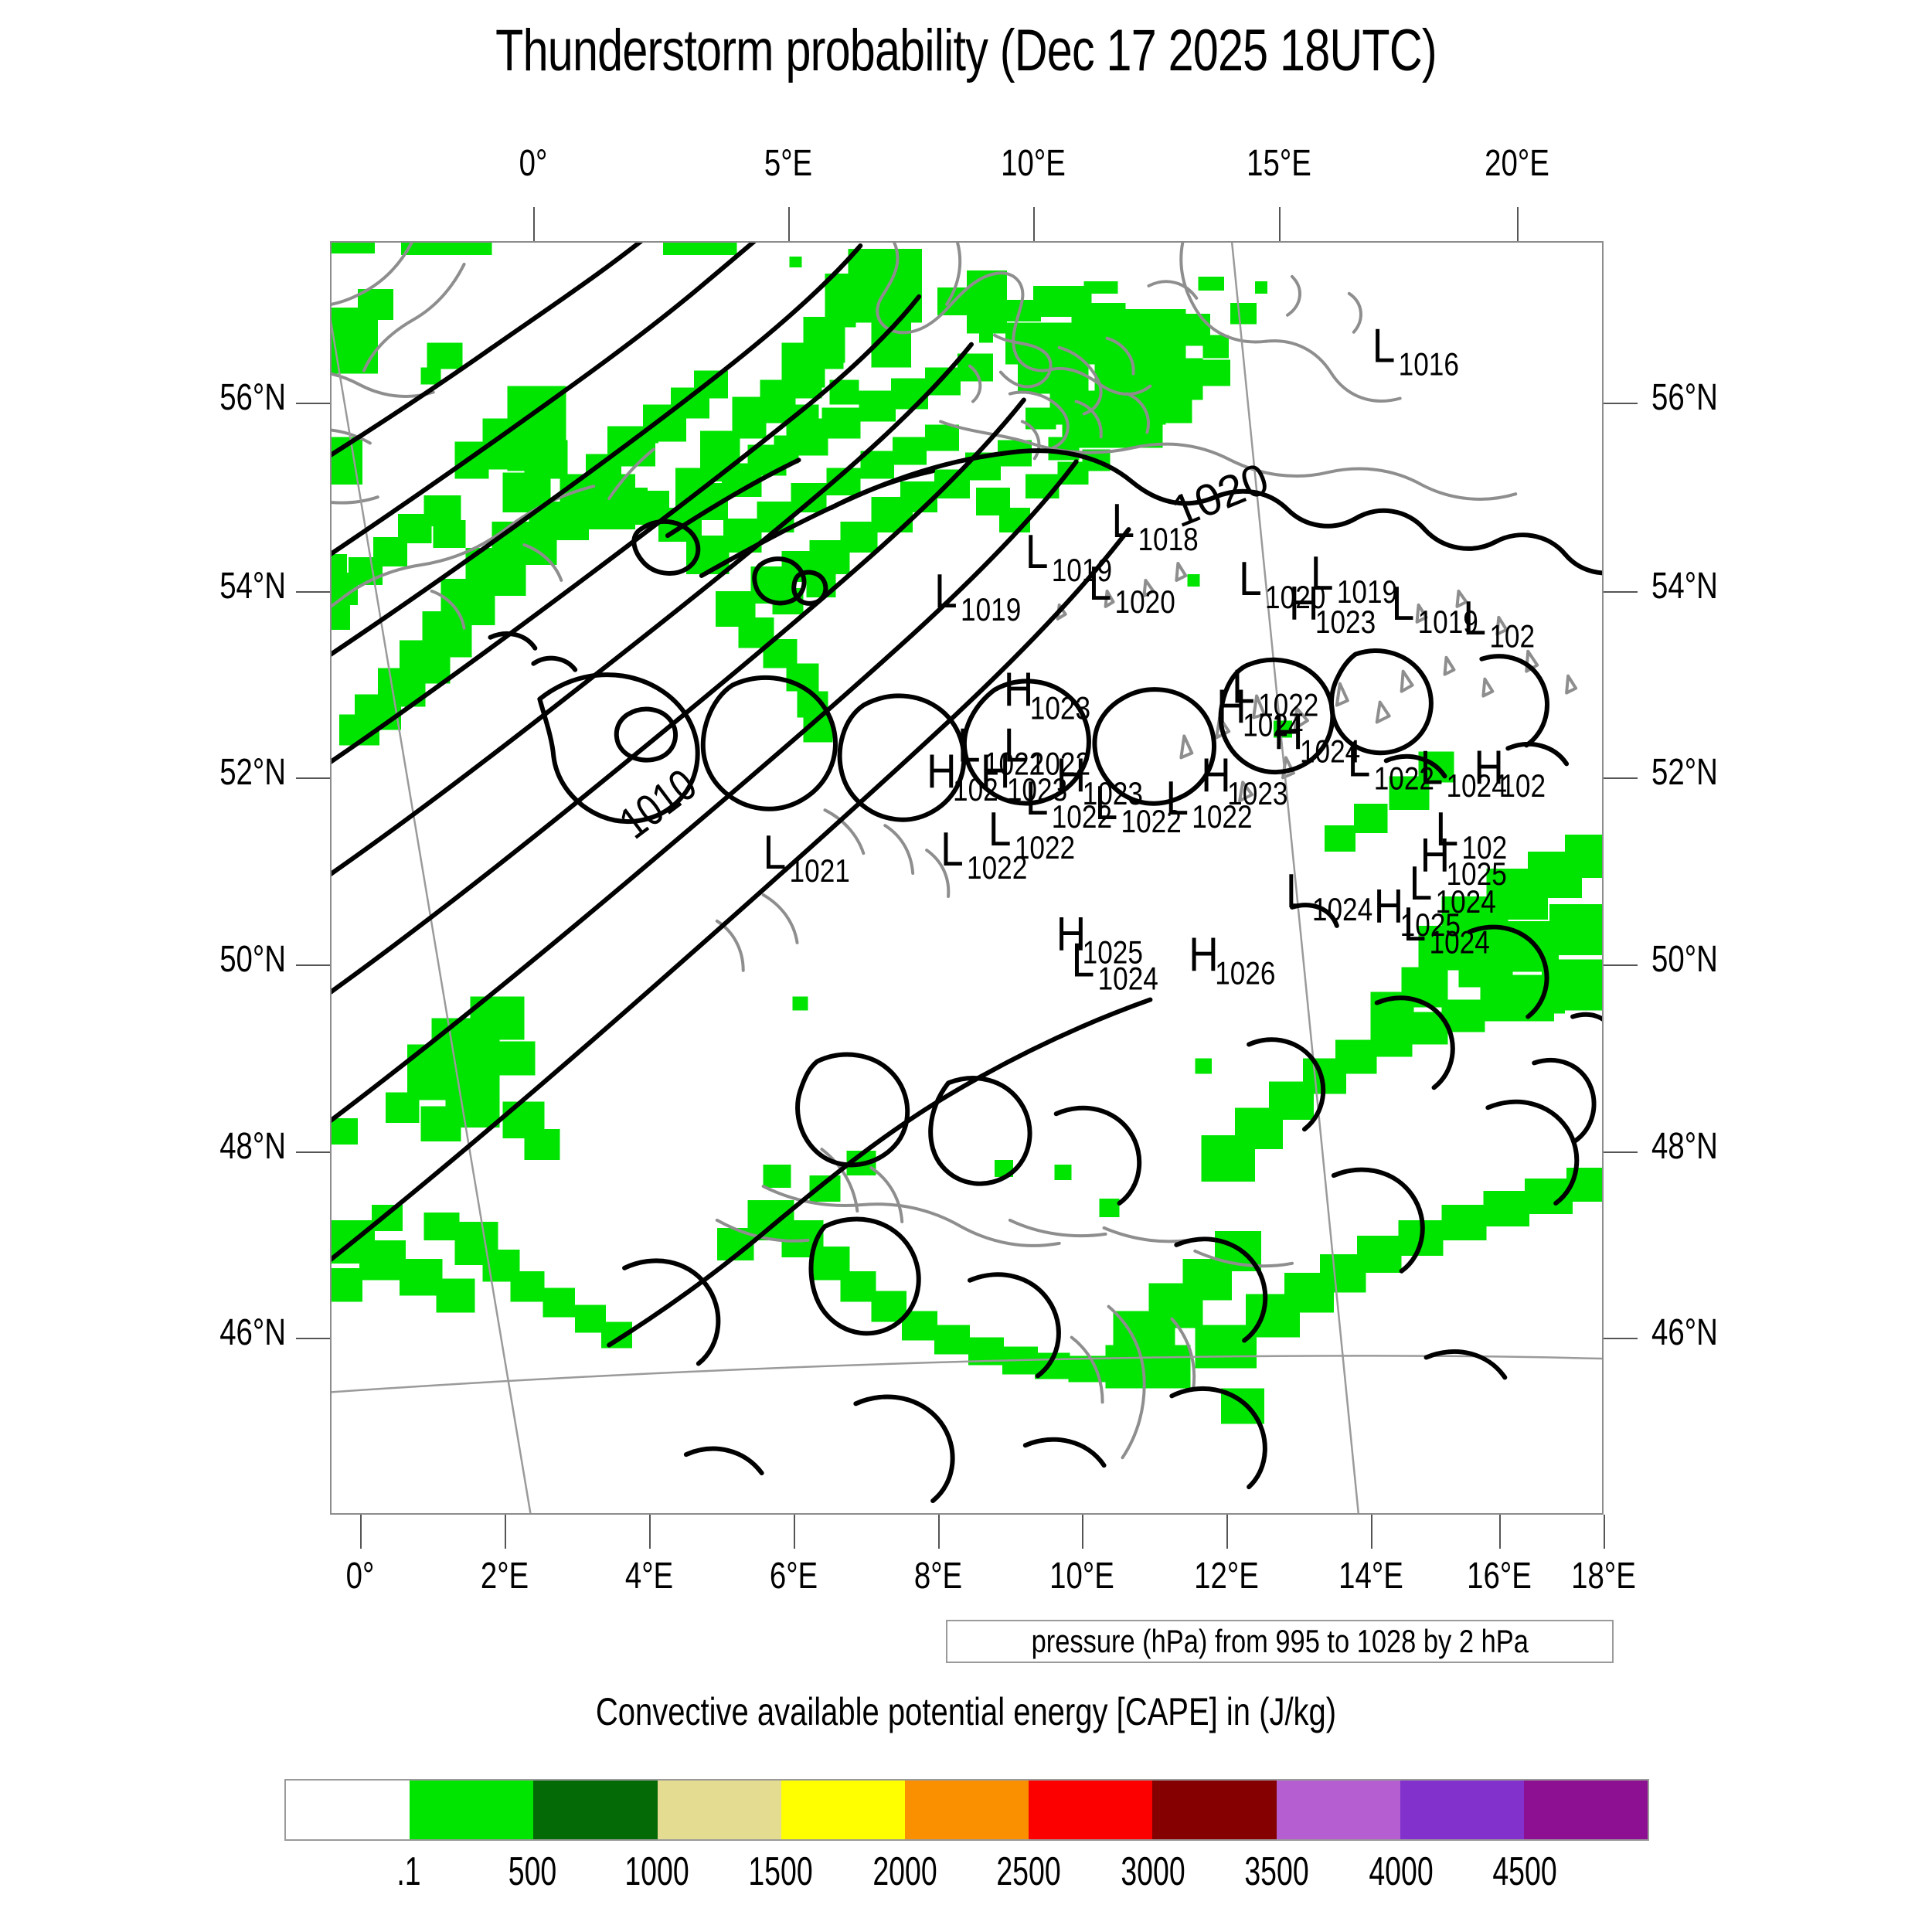 The width and height of the screenshot is (1932, 1932). What do you see at coordinates (1156, 526) in the screenshot?
I see `pressure-center-l: L 1018` at bounding box center [1156, 526].